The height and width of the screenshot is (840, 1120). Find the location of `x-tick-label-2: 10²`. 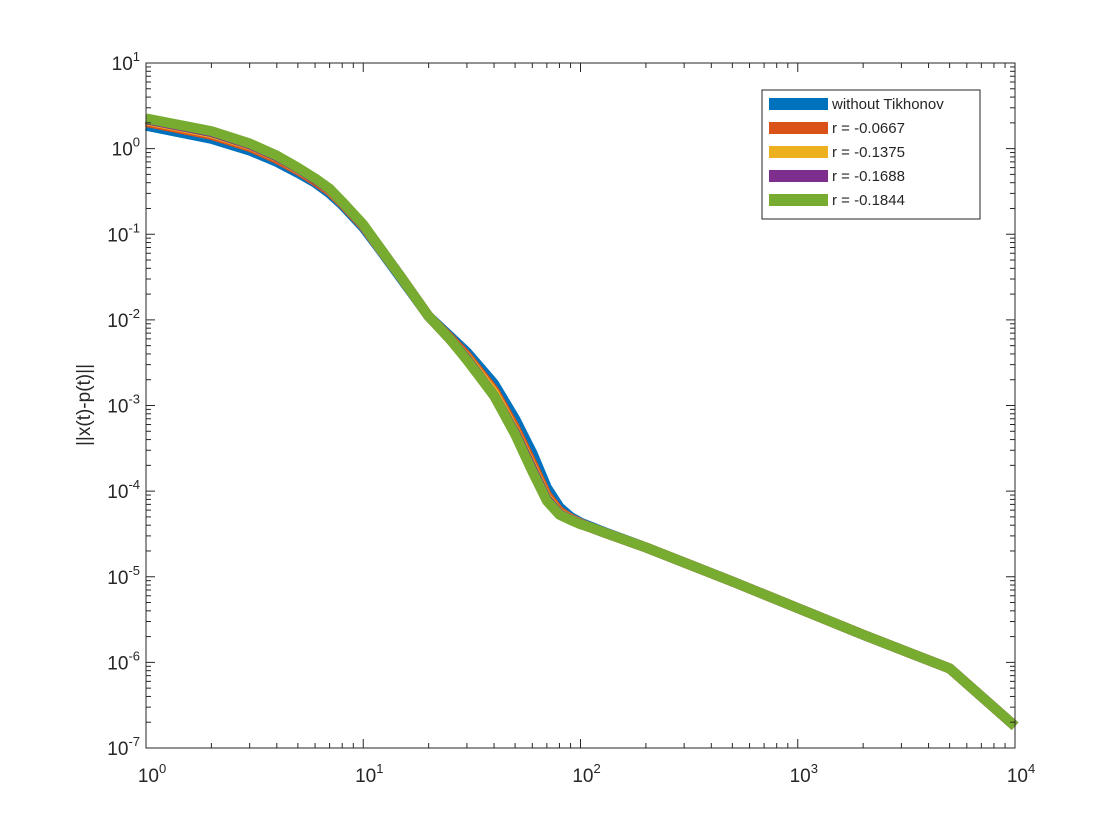

x-tick-label-2: 10² is located at coordinates (586, 774).